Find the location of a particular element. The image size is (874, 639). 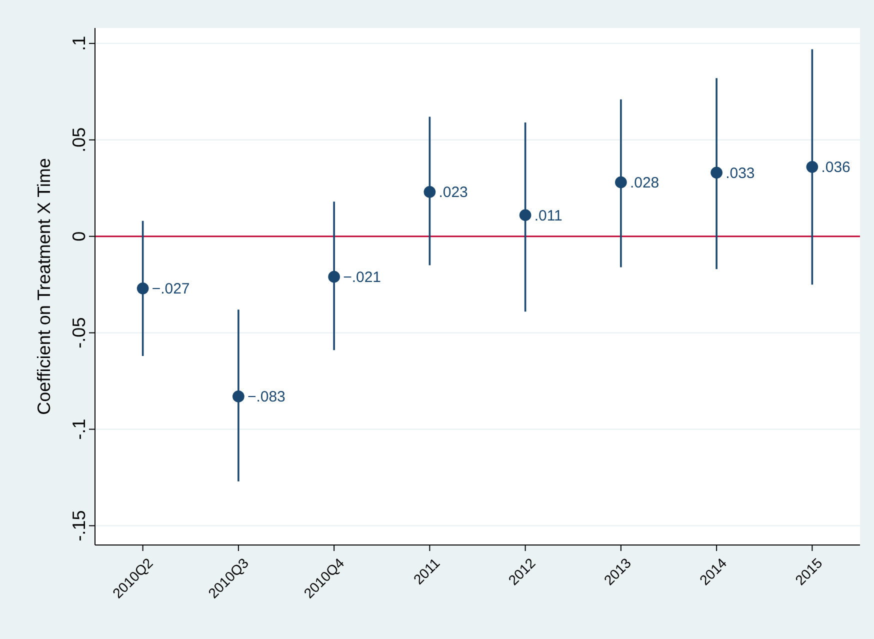

y-tick-label: -.15 is located at coordinates (79, 526).